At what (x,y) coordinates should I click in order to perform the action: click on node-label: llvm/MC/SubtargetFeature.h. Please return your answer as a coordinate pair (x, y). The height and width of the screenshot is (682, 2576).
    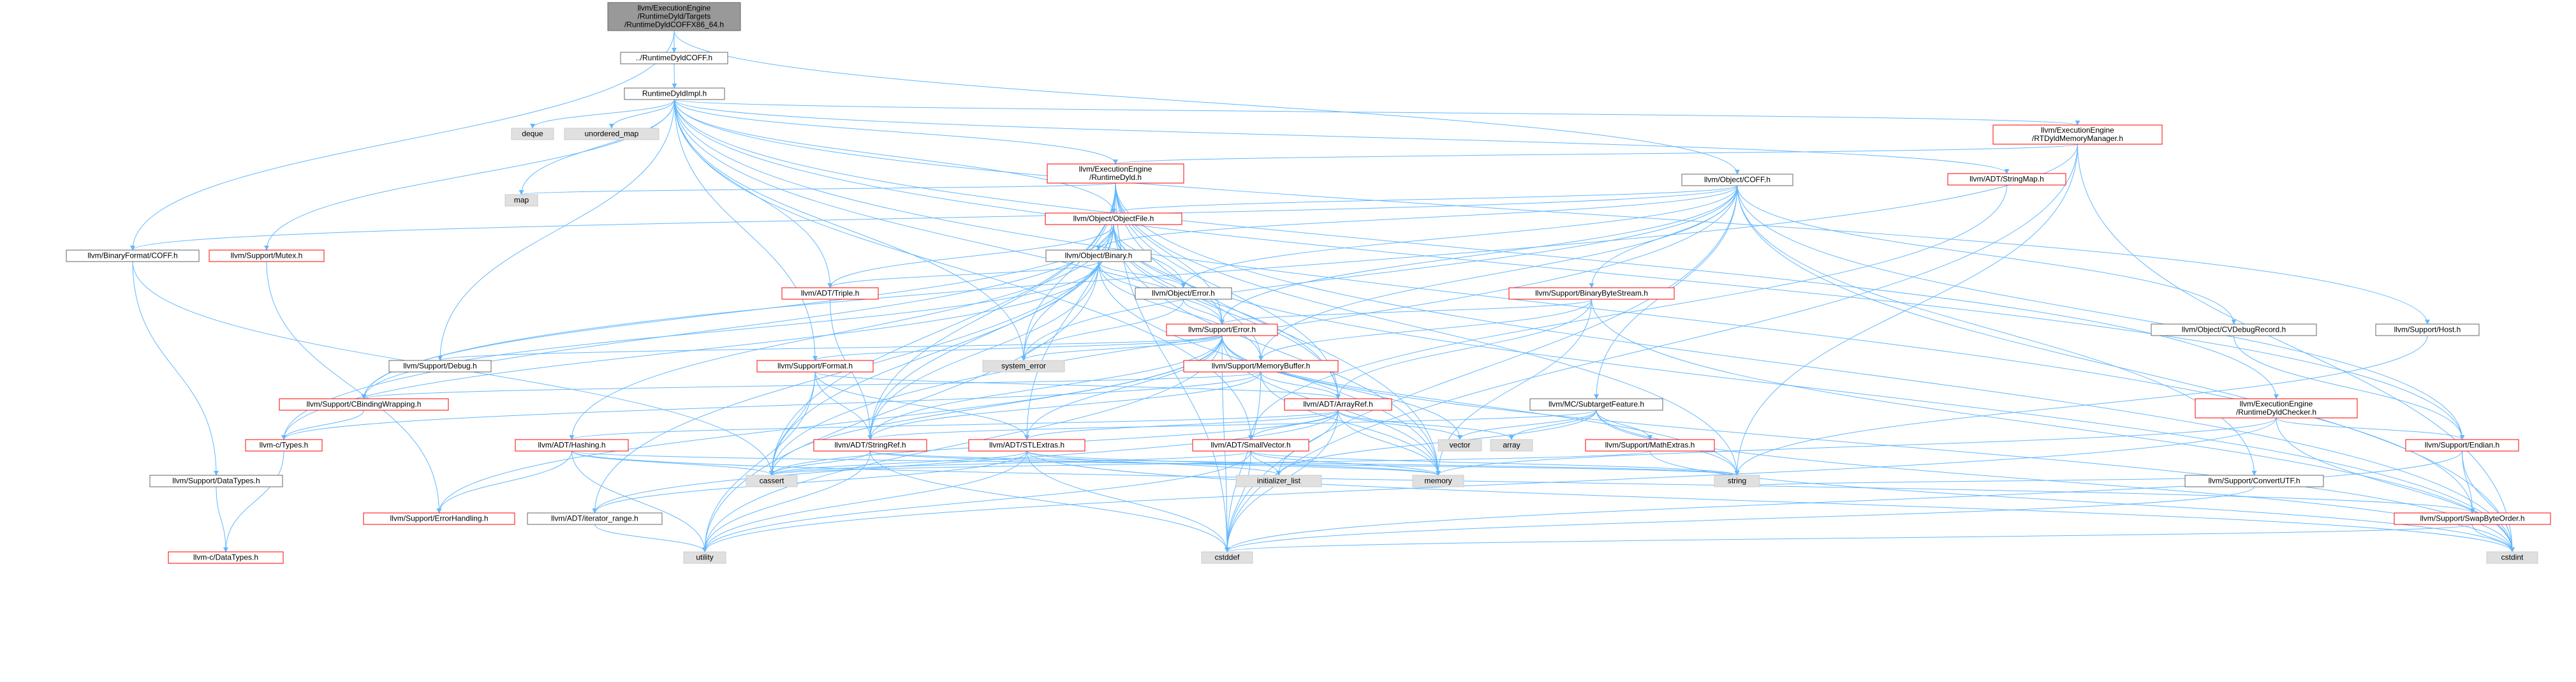
    Looking at the image, I should click on (1596, 404).